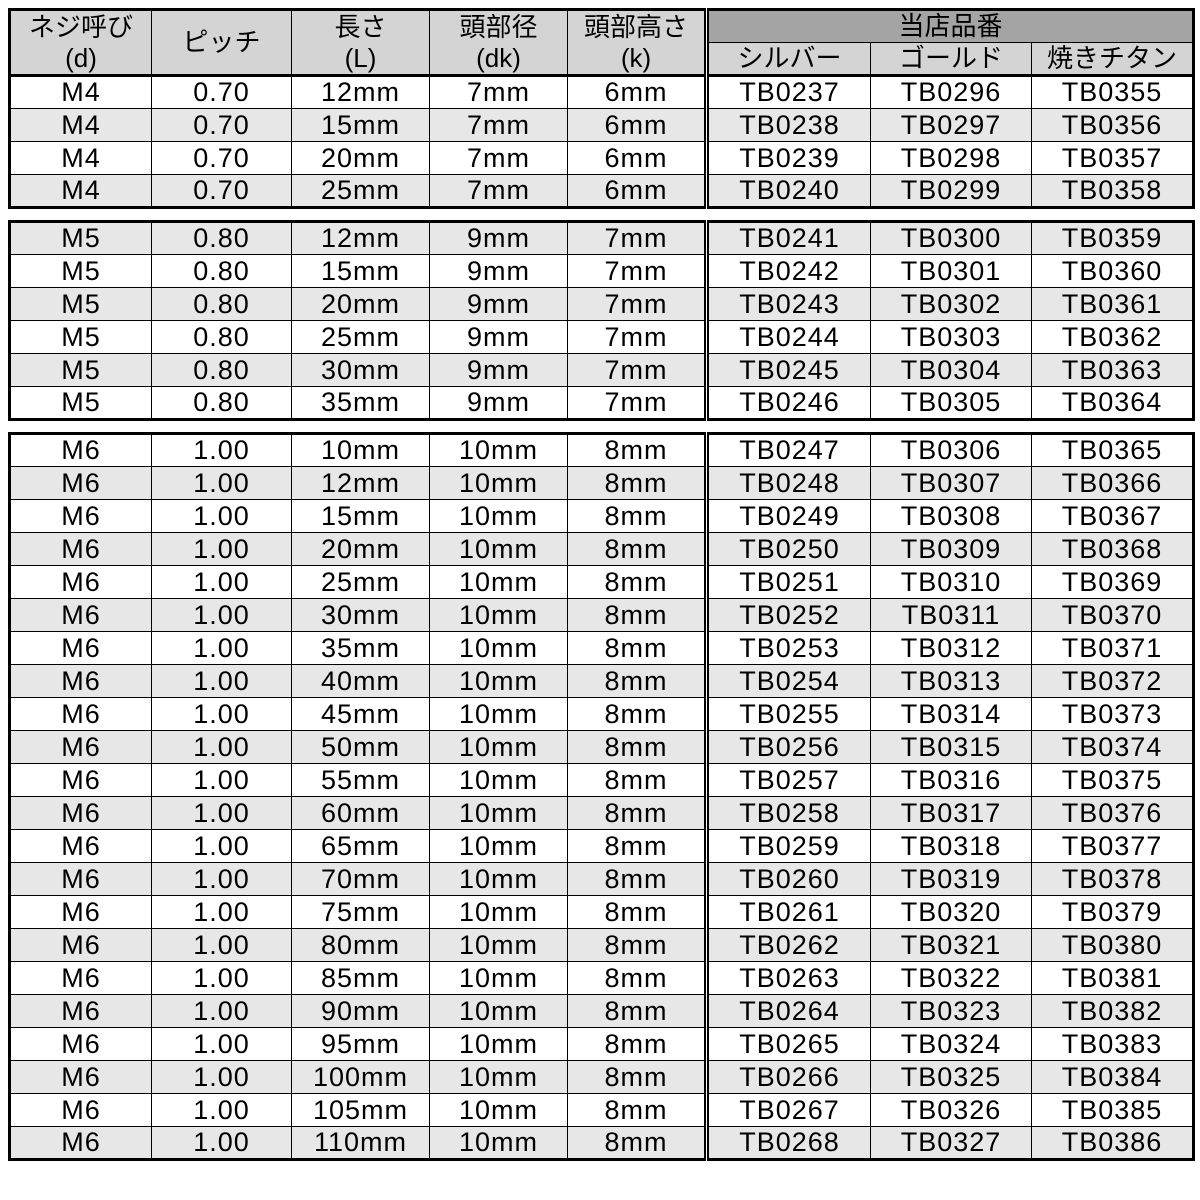  What do you see at coordinates (951, 1110) in the screenshot?
I see `cell-part-number-gold: TB0326` at bounding box center [951, 1110].